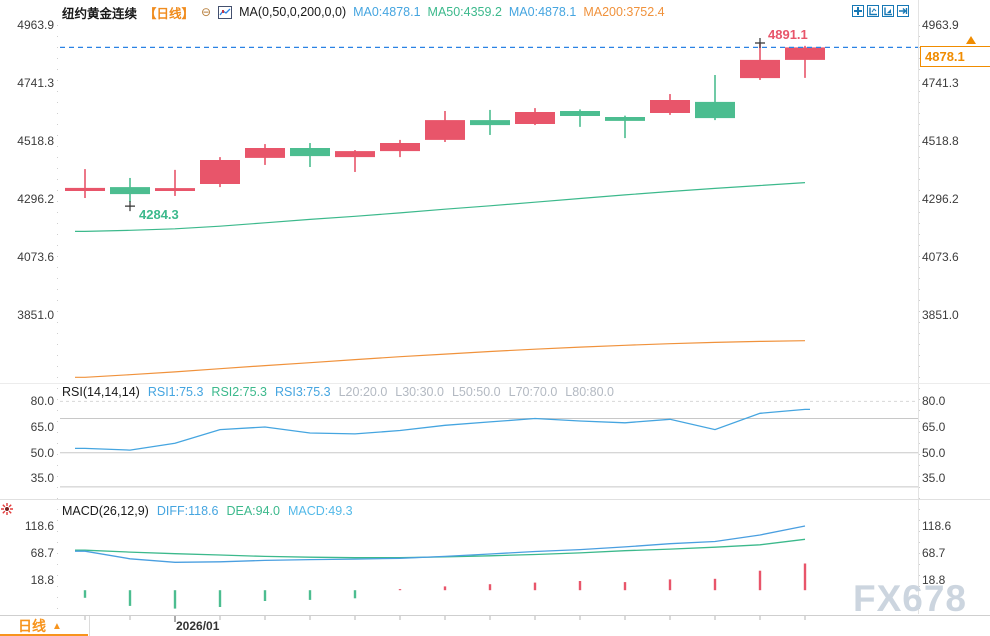 This screenshot has height=636, width=990. I want to click on rsi-l80-label: L80:80.0, so click(589, 392).